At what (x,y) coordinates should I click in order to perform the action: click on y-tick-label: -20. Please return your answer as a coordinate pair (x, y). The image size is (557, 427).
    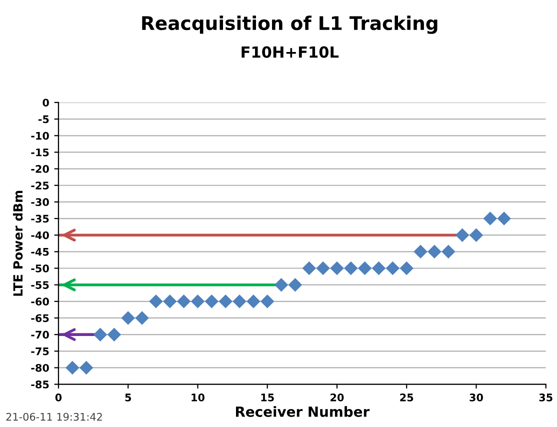
    Looking at the image, I should click on (40, 169).